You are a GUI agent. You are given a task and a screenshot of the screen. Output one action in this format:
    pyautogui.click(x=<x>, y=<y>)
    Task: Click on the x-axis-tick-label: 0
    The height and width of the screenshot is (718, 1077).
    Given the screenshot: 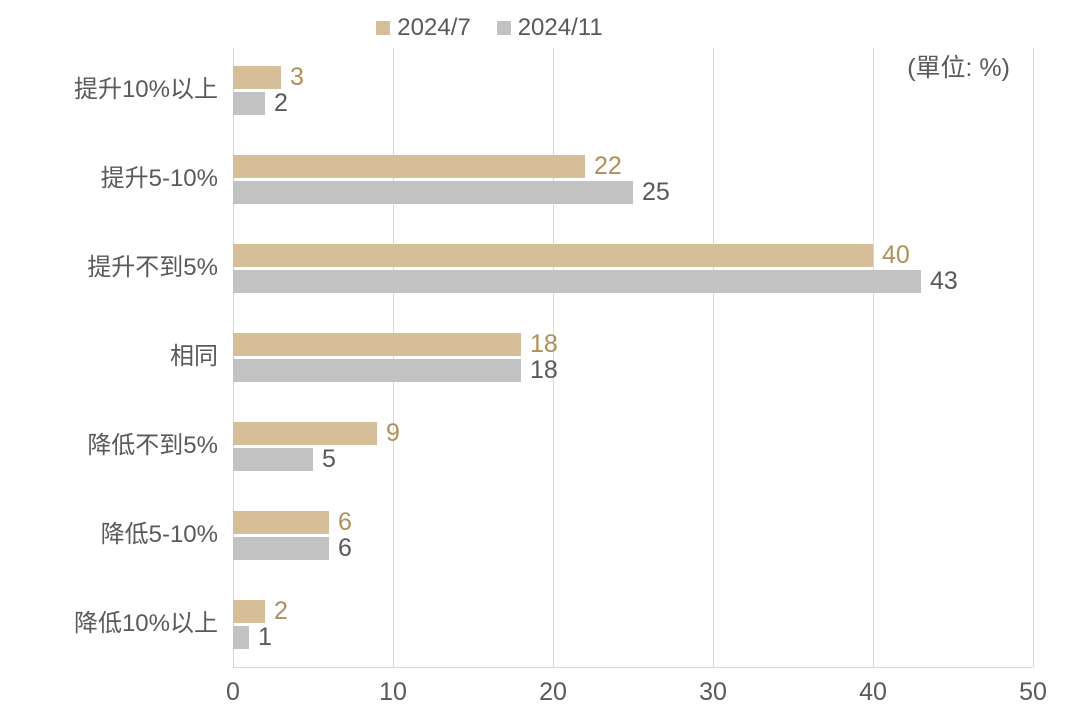 What is the action you would take?
    pyautogui.click(x=233, y=692)
    